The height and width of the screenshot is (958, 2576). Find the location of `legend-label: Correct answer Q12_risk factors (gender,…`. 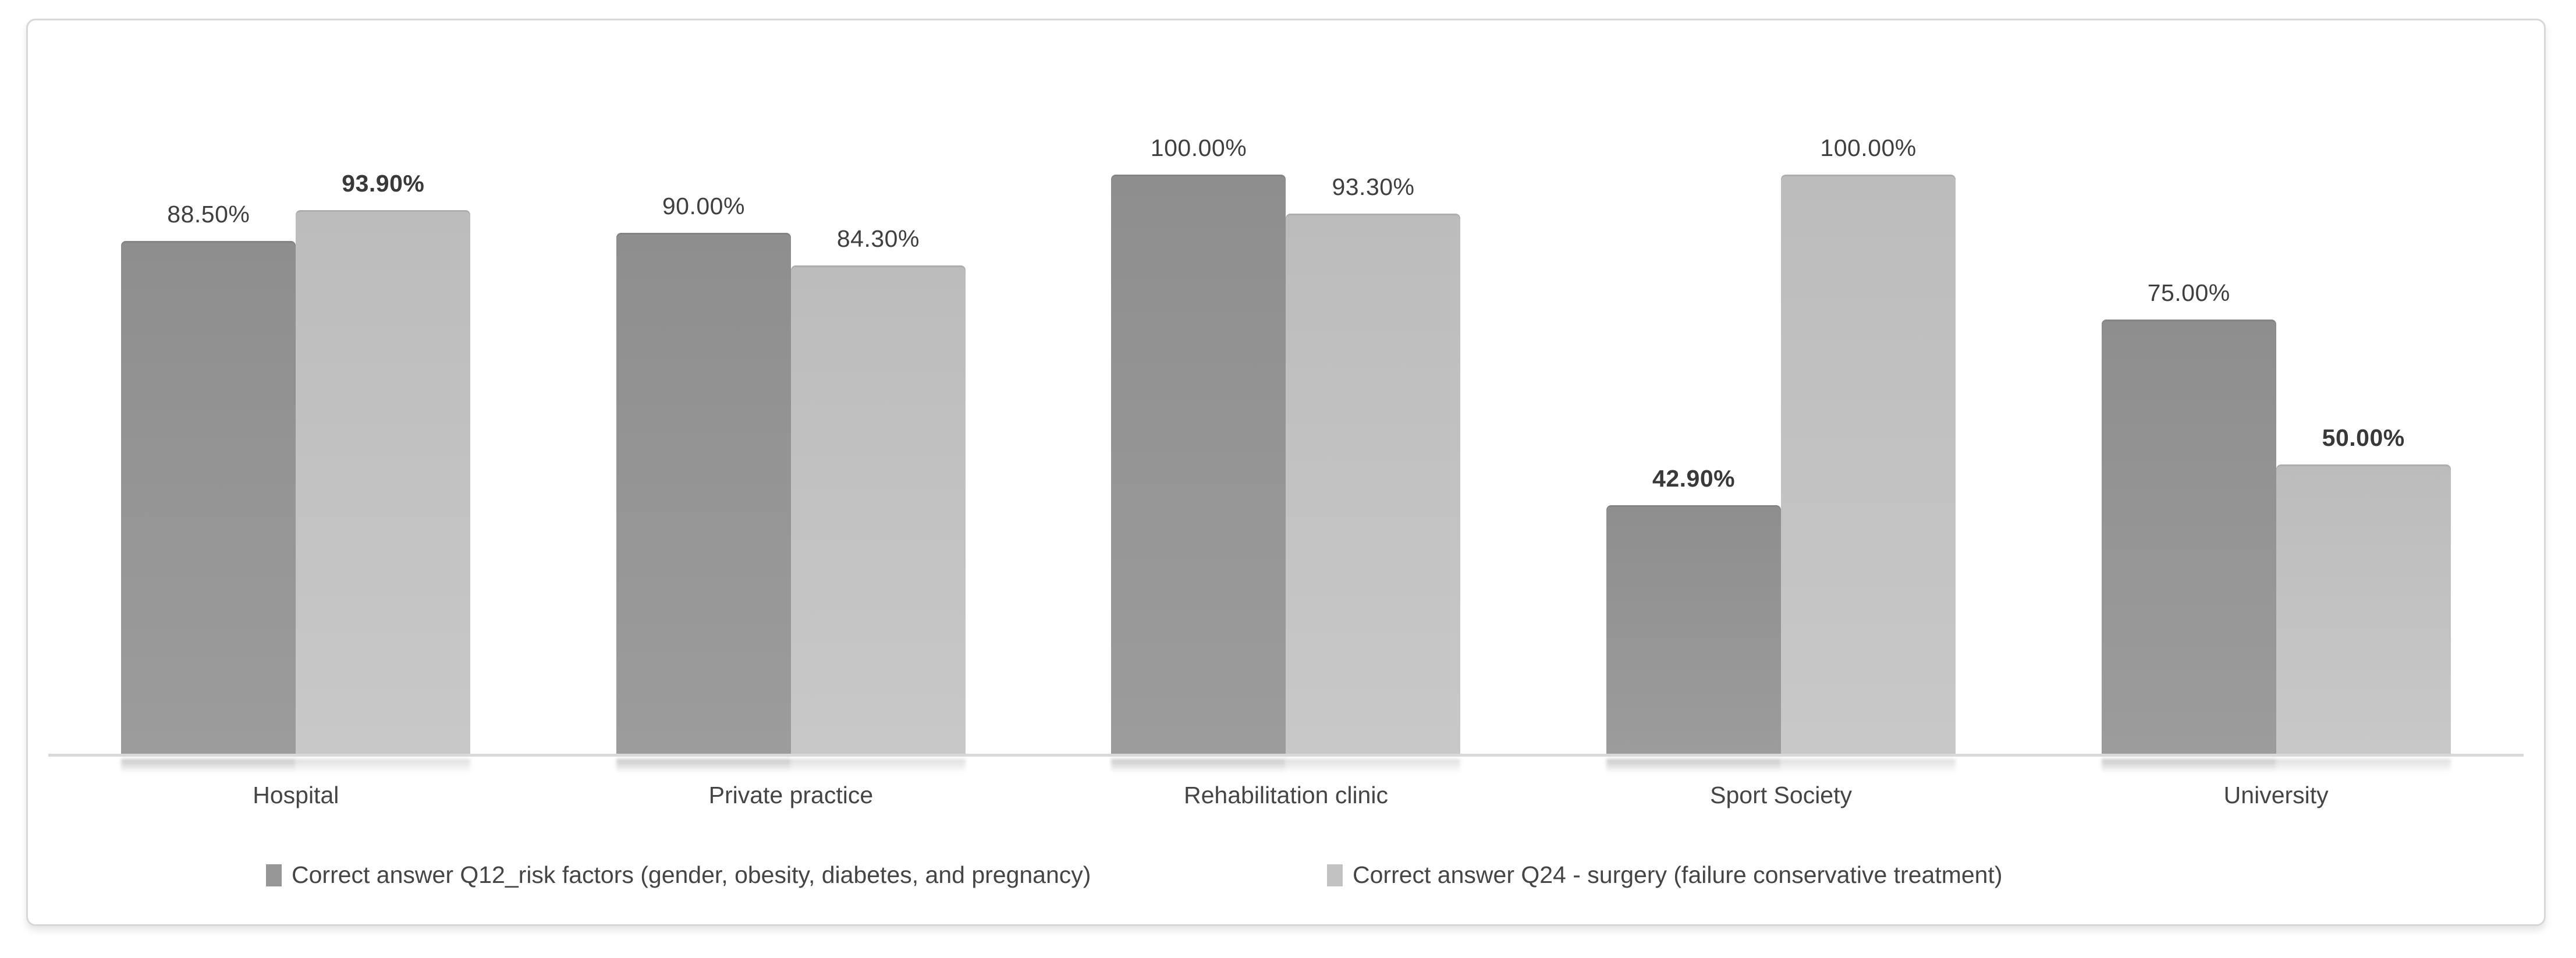

legend-label: Correct answer Q12_risk factors (gender,… is located at coordinates (692, 874).